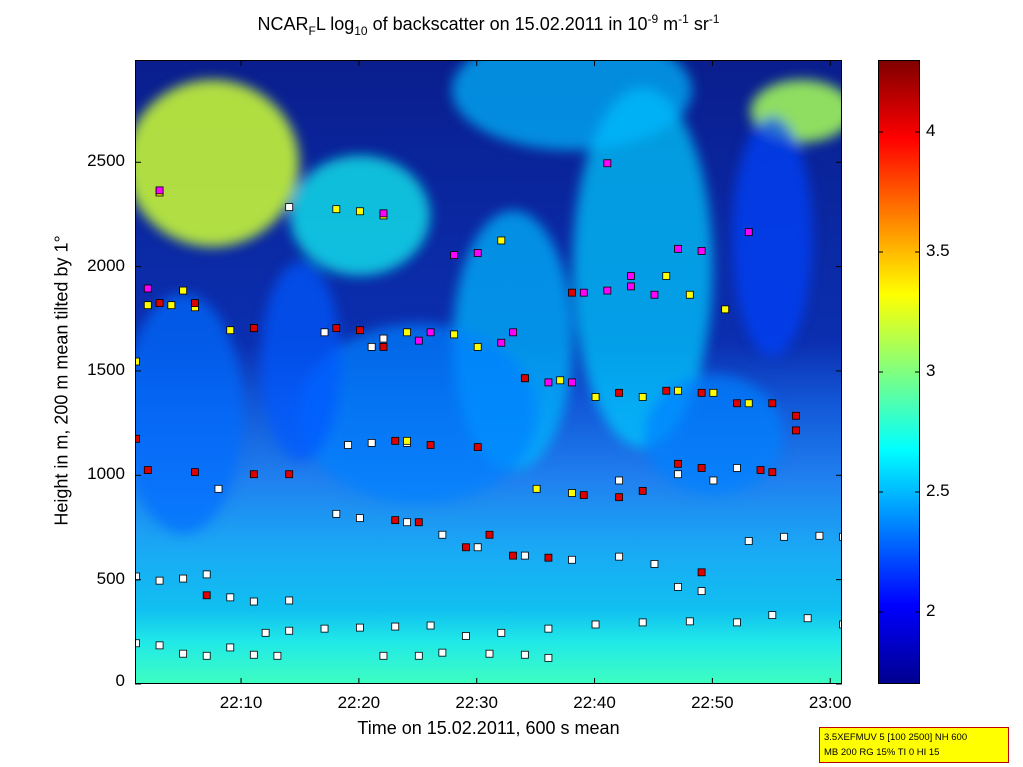 The height and width of the screenshot is (767, 1023). I want to click on colorbar, so click(899, 372).